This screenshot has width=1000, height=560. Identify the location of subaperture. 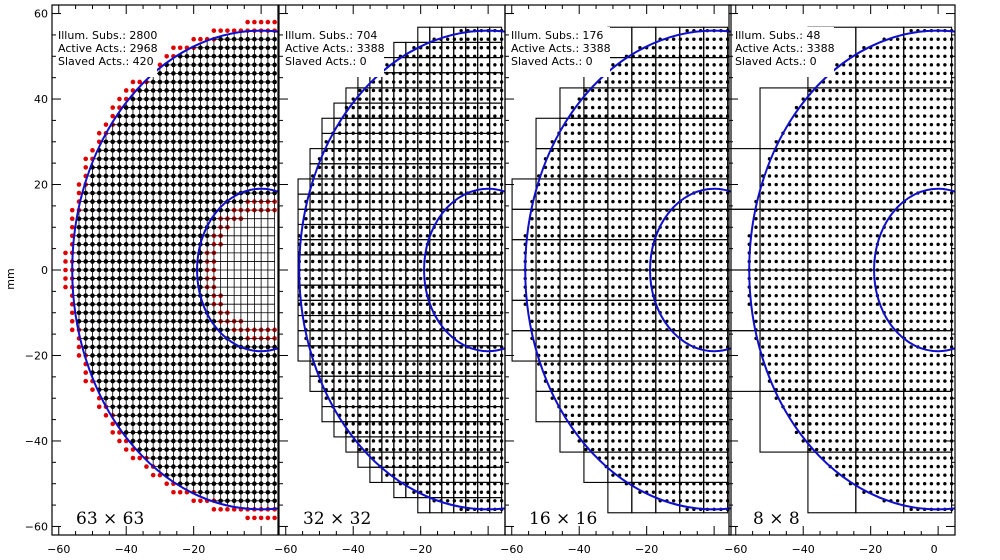
(328, 125).